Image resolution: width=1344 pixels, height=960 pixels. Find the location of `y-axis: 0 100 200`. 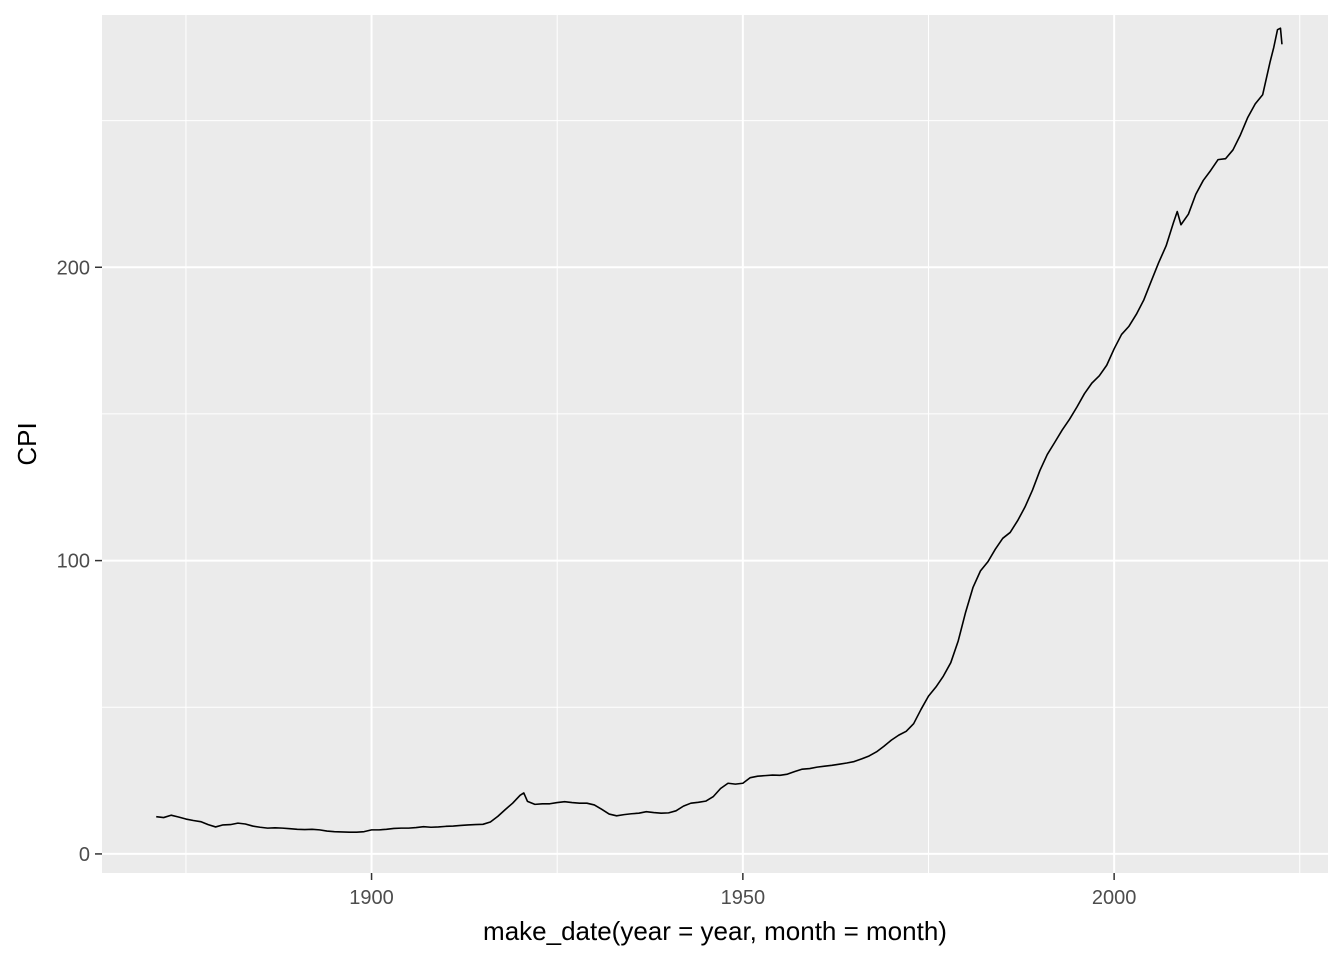

y-axis: 0 100 200 is located at coordinates (79, 561).